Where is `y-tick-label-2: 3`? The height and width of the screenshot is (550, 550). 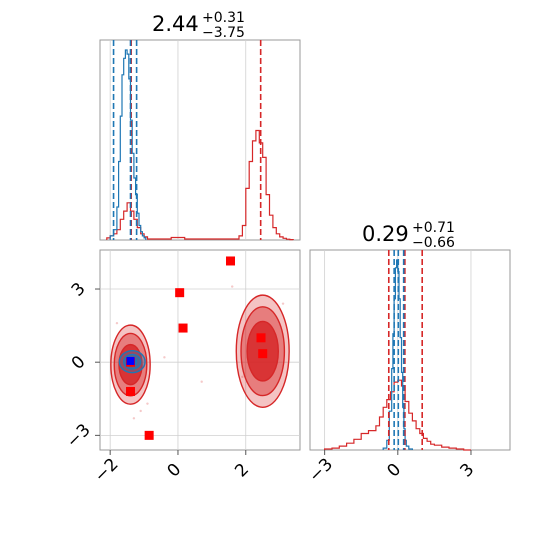
y-tick-label-2: 3 is located at coordinates (79, 290).